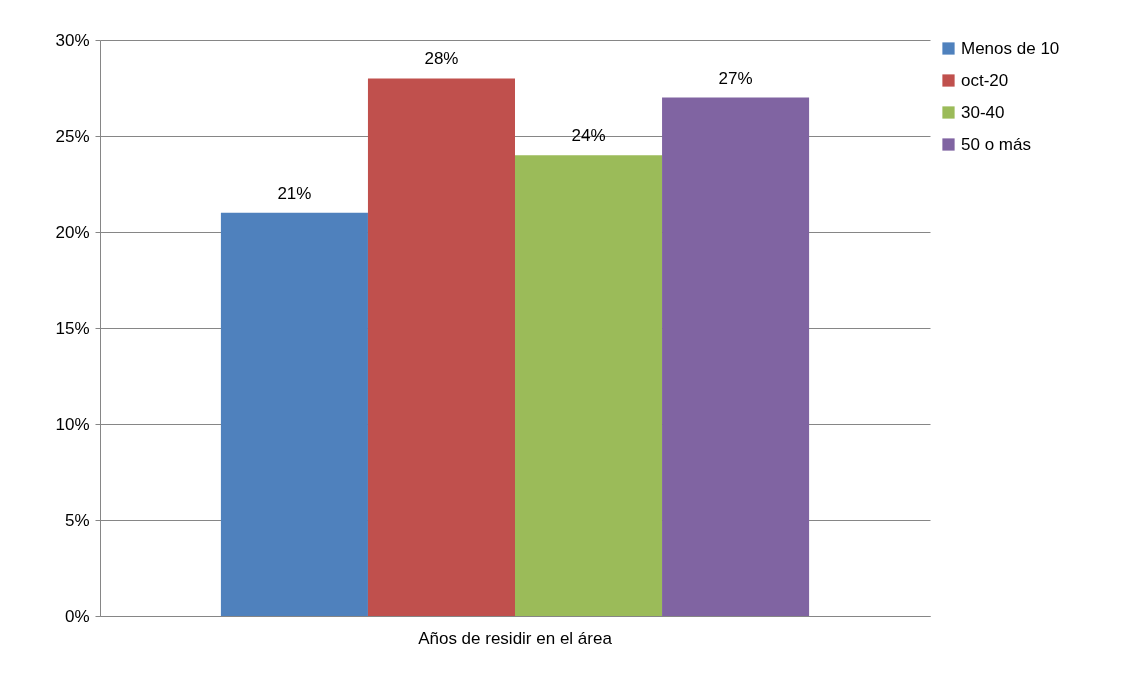  What do you see at coordinates (735, 78) in the screenshot?
I see `data-label: 27%` at bounding box center [735, 78].